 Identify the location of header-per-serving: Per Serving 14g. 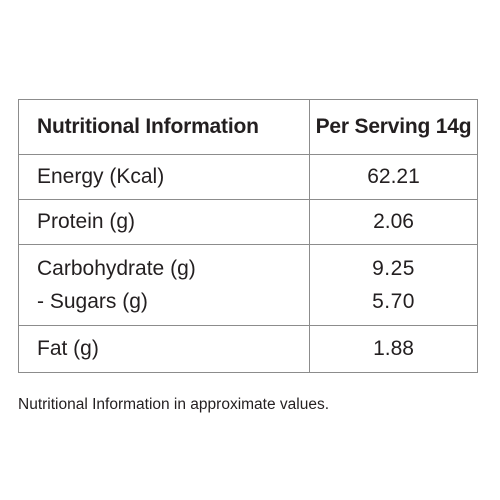
(393, 127).